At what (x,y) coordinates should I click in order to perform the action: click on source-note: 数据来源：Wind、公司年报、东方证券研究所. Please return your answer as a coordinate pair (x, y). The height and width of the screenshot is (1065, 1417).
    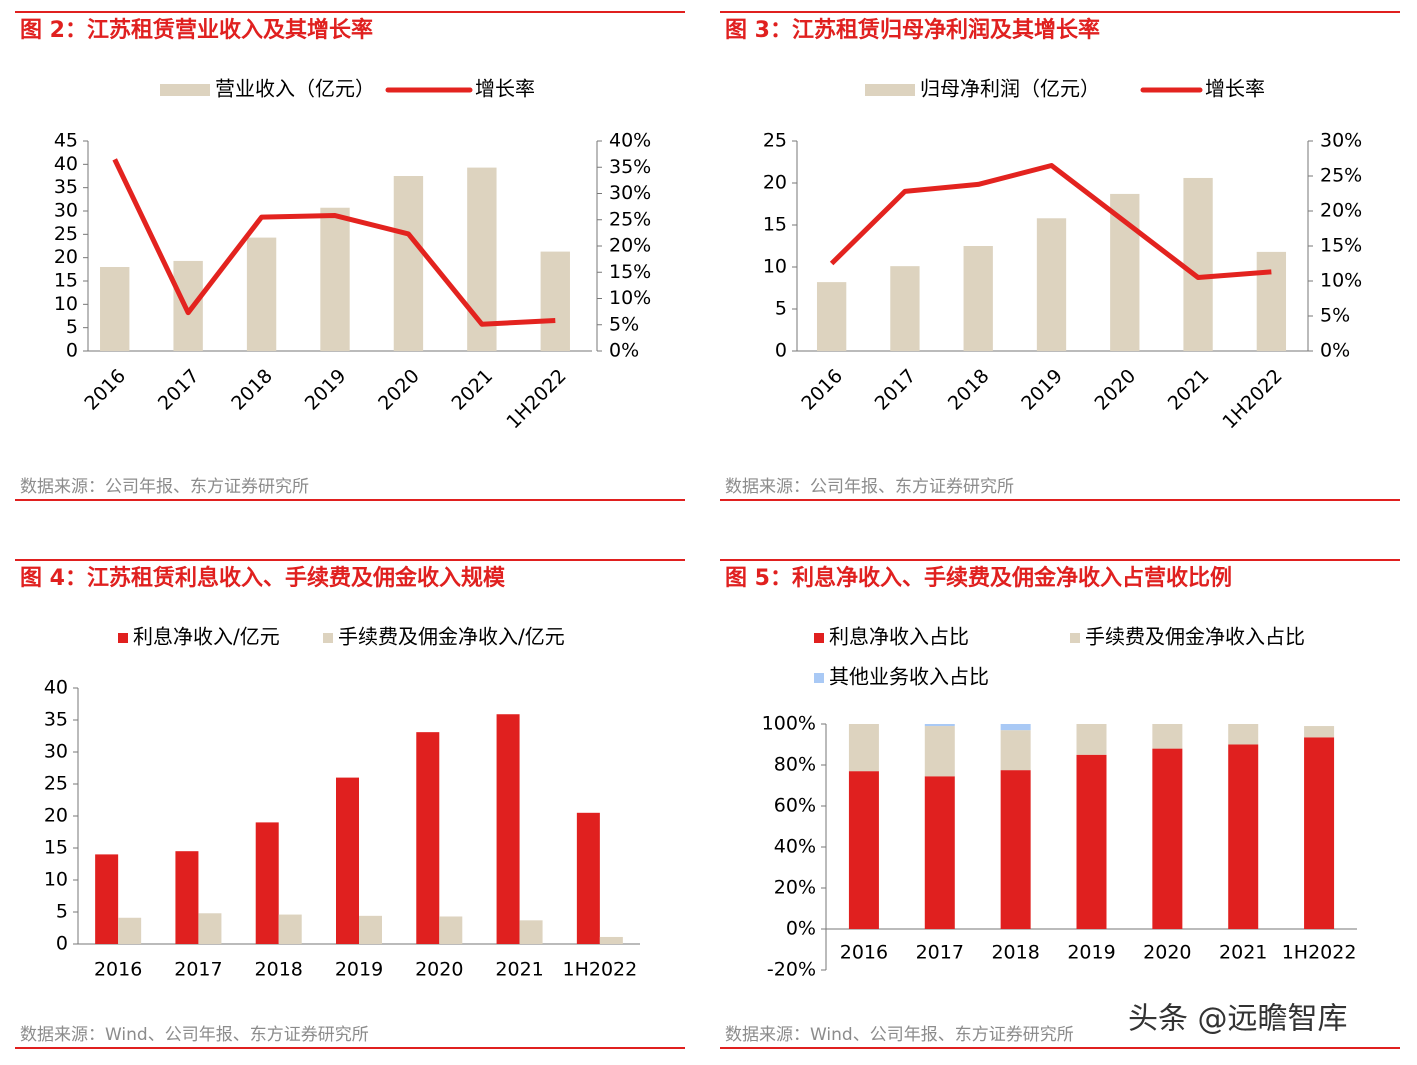
    Looking at the image, I should click on (194, 1035).